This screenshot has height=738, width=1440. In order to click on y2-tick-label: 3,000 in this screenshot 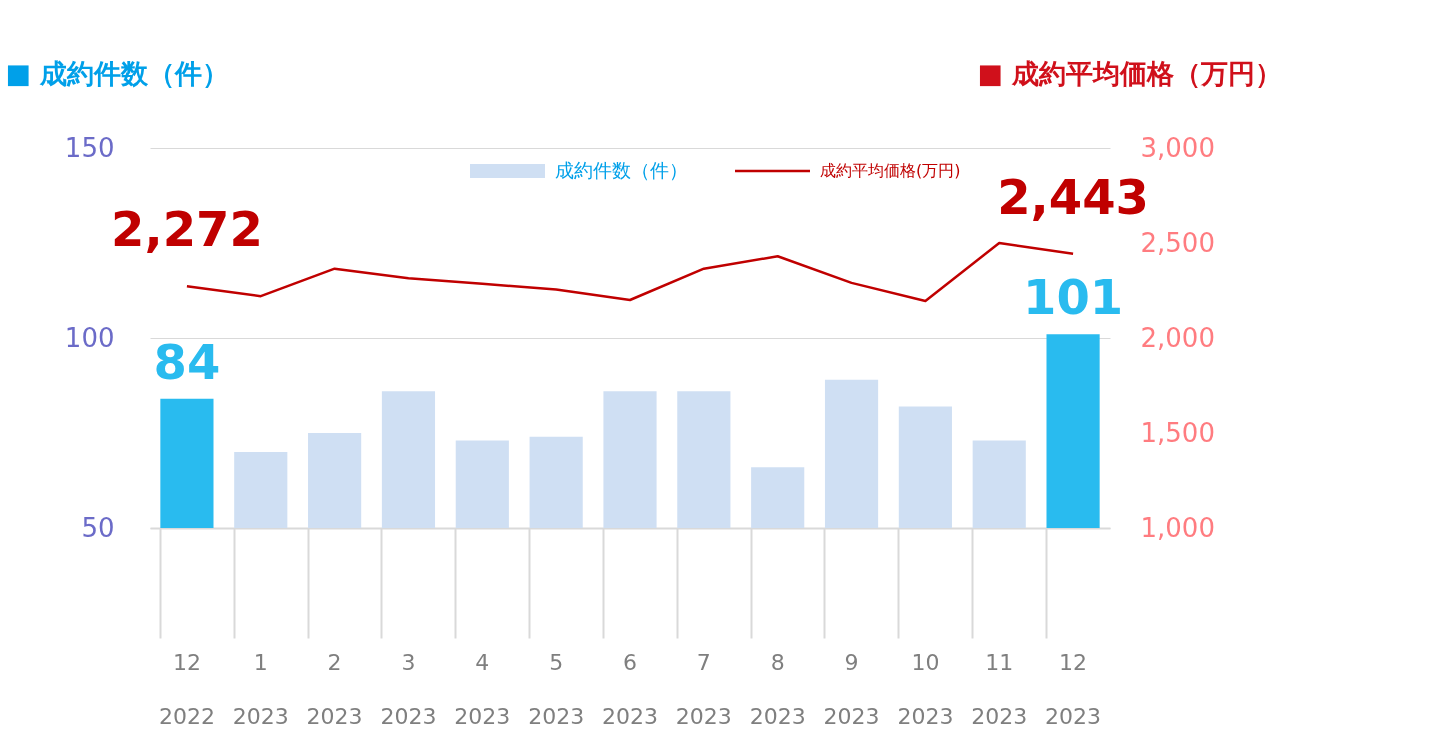, I will do `click(1177, 147)`.